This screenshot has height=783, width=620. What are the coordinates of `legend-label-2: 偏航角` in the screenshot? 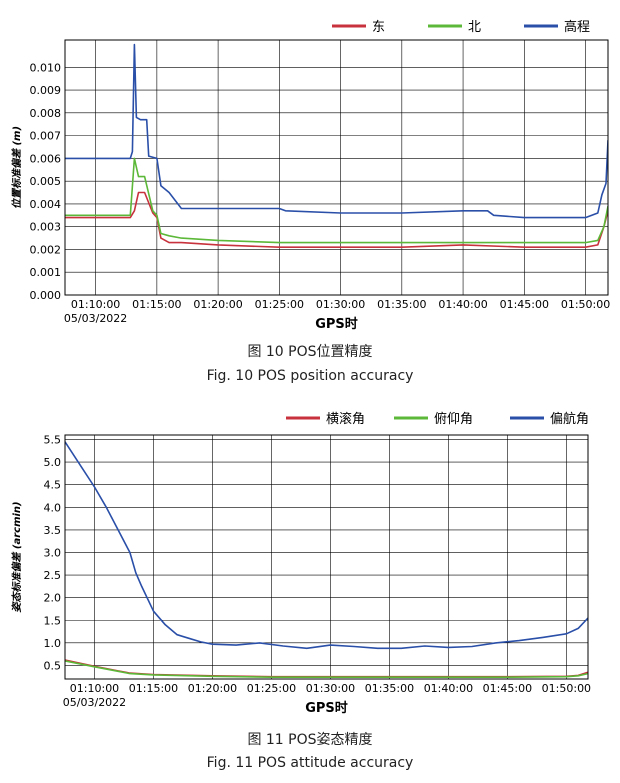 It's located at (569, 419).